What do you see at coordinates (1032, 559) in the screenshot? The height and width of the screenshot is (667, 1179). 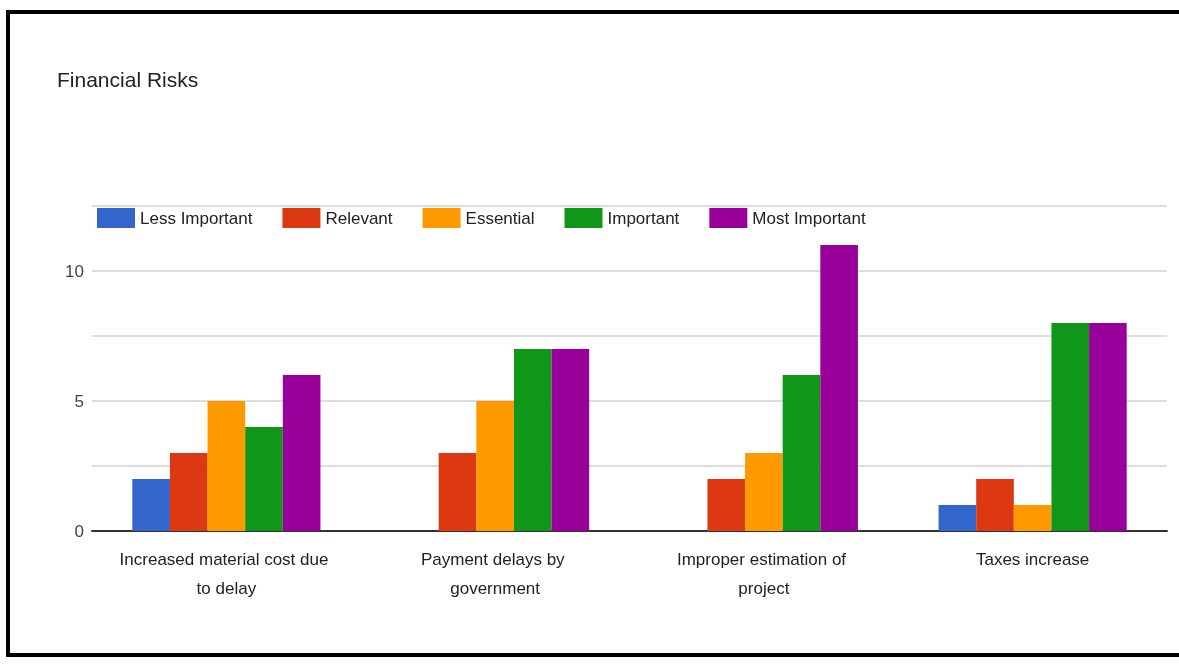 I see `x-tick-label: Taxes increase` at bounding box center [1032, 559].